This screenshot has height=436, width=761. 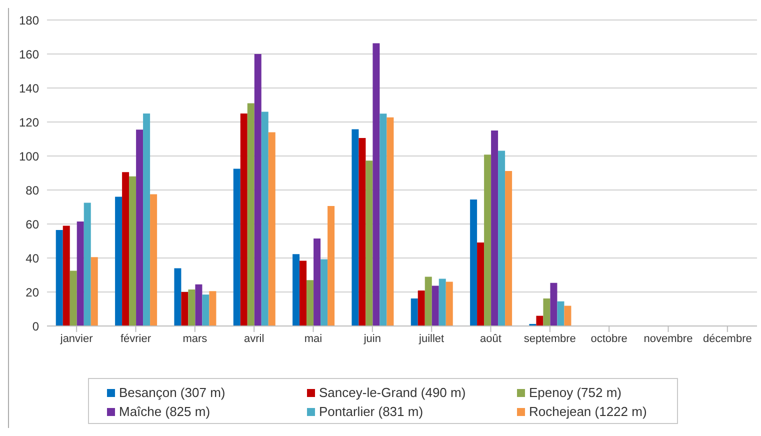 I want to click on x-tick-label: juillet, so click(x=431, y=338).